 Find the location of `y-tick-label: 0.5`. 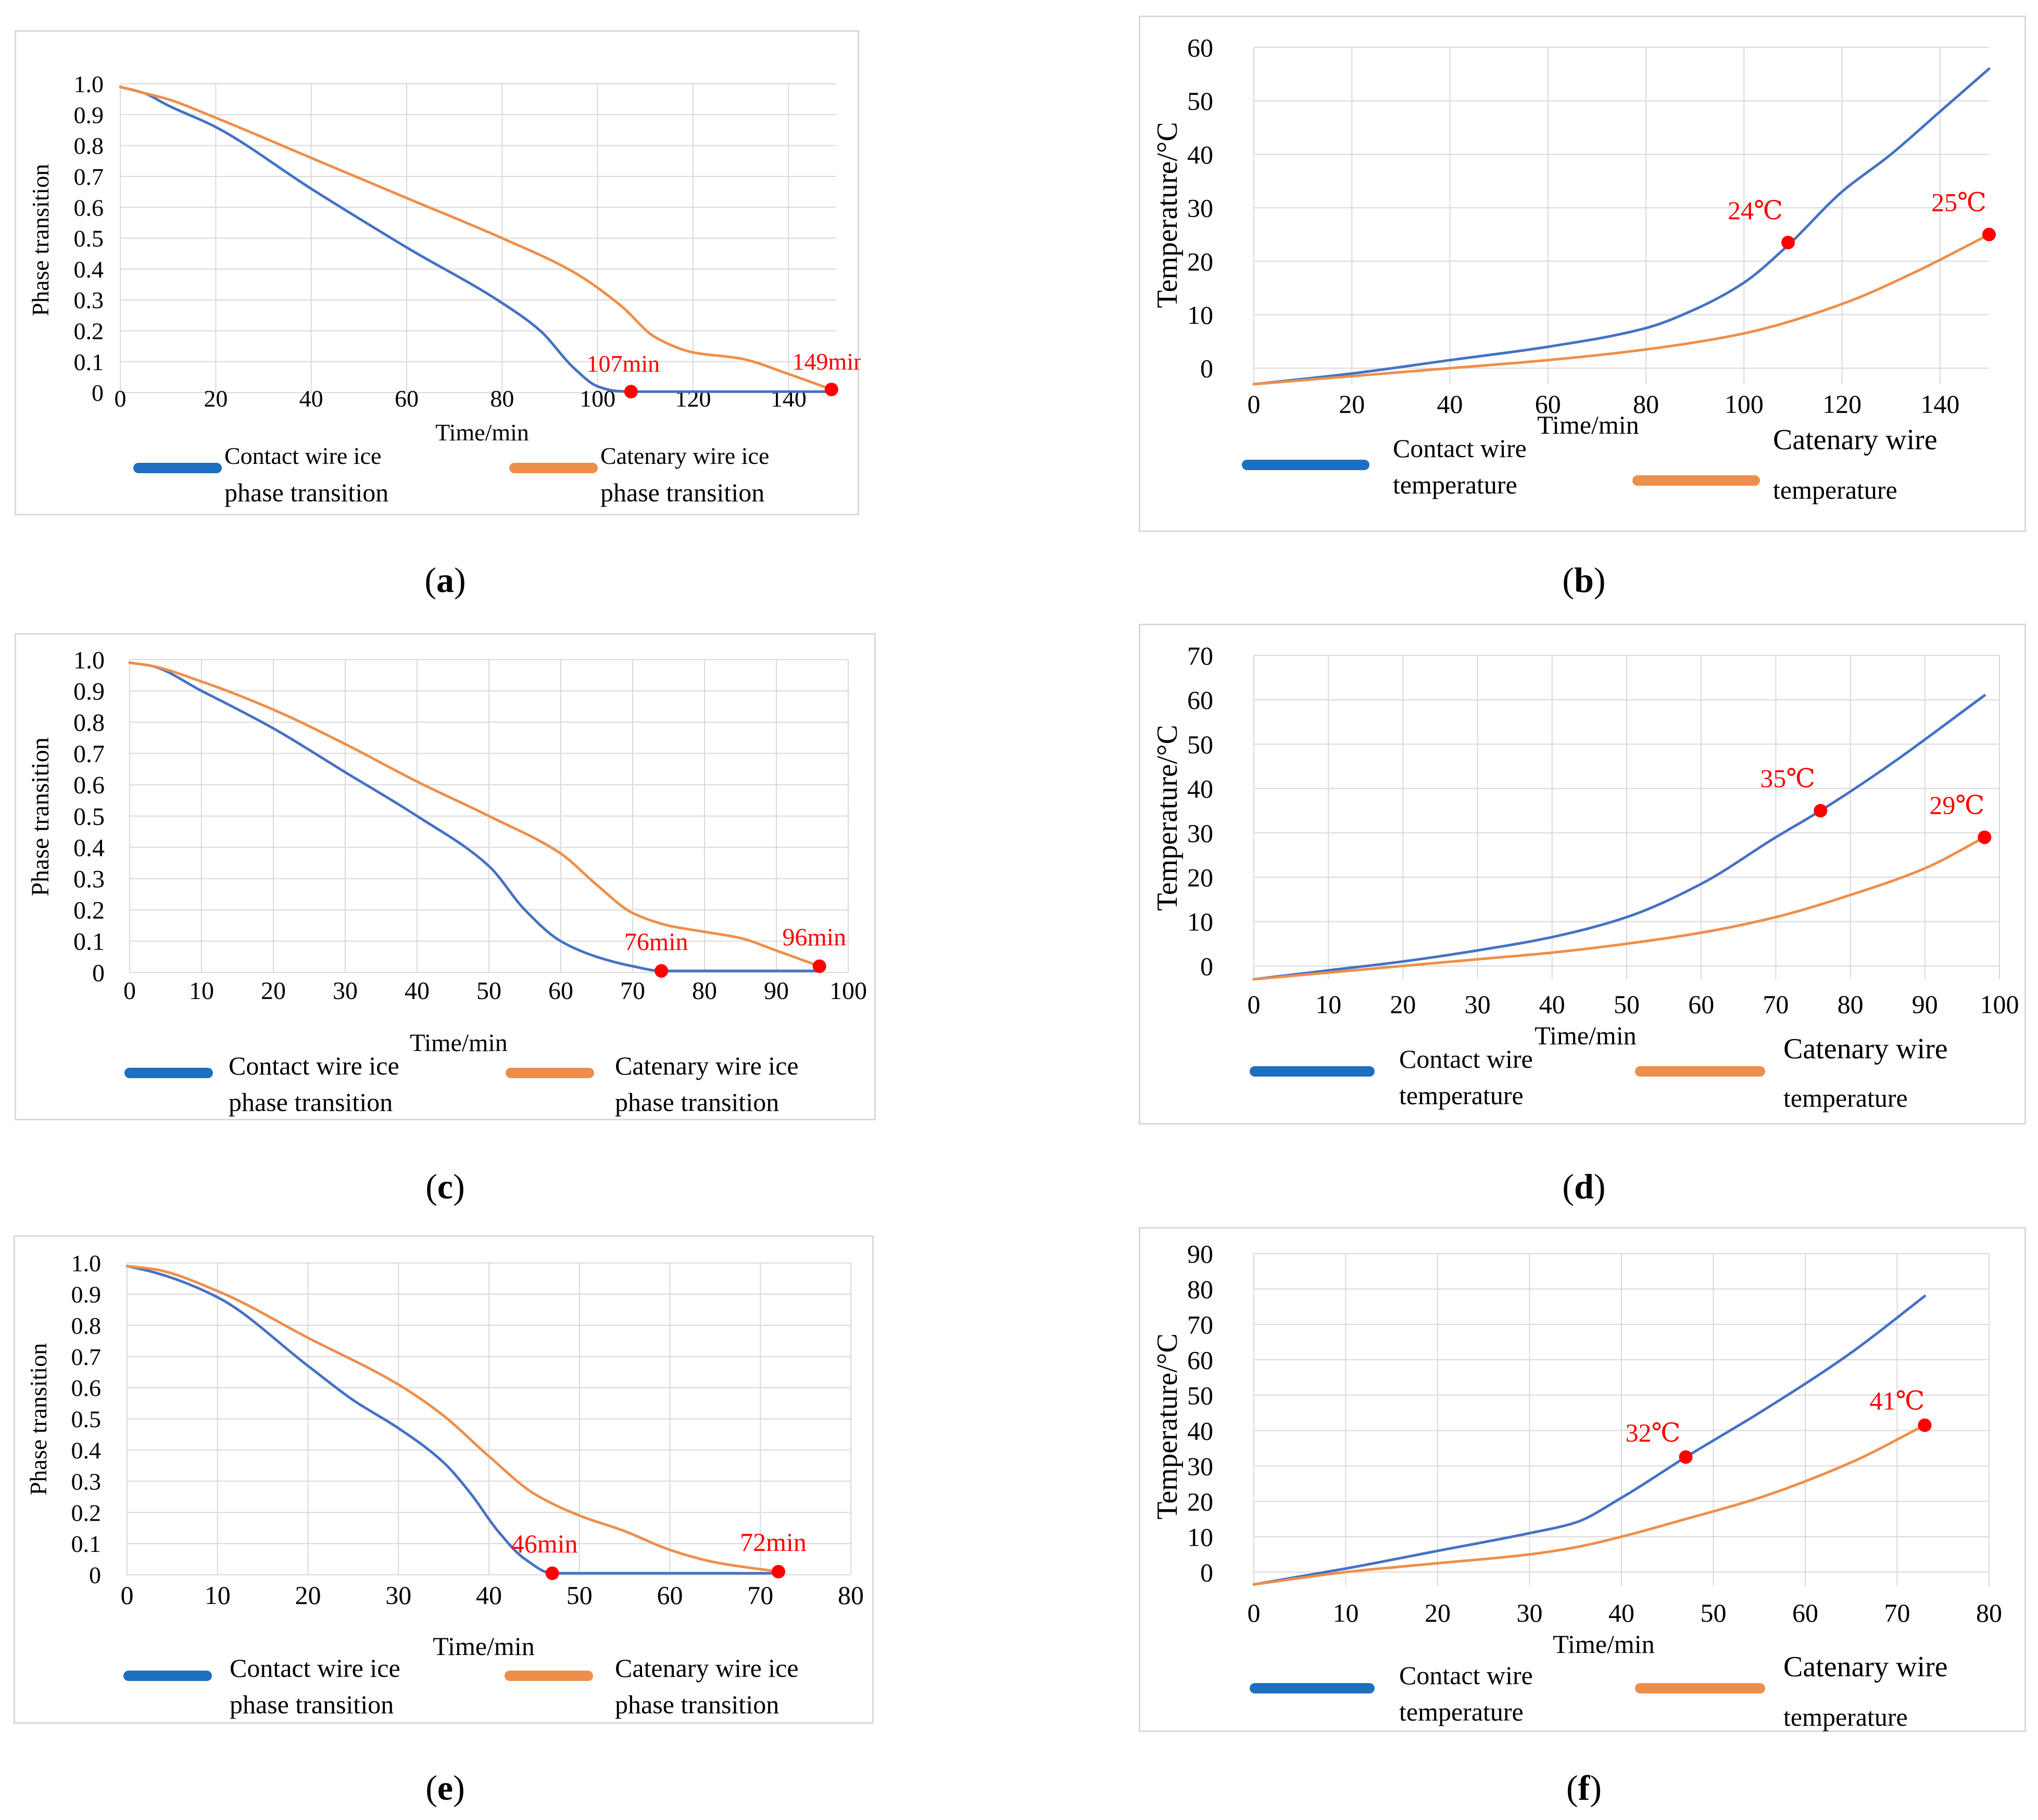

y-tick-label: 0.5 is located at coordinates (89, 239).